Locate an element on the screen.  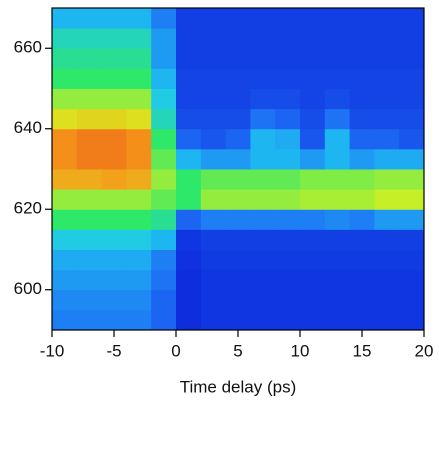
y-tick-label: 600 is located at coordinates (28, 288).